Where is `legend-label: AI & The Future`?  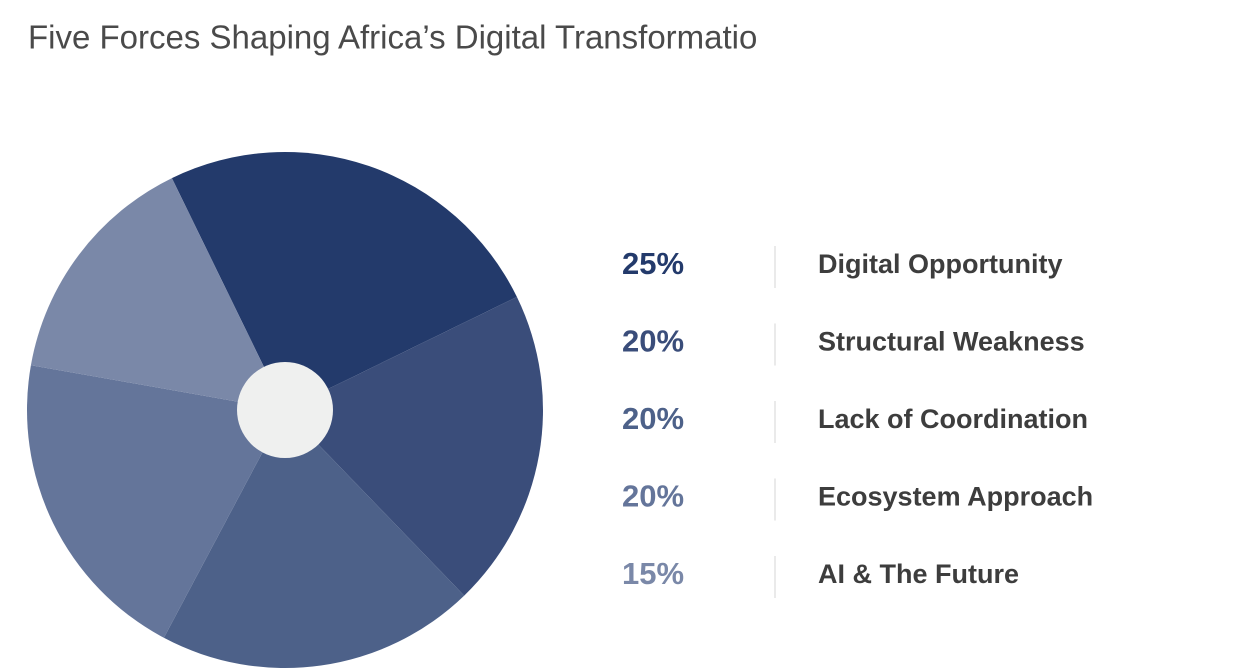
legend-label: AI & The Future is located at coordinates (918, 574).